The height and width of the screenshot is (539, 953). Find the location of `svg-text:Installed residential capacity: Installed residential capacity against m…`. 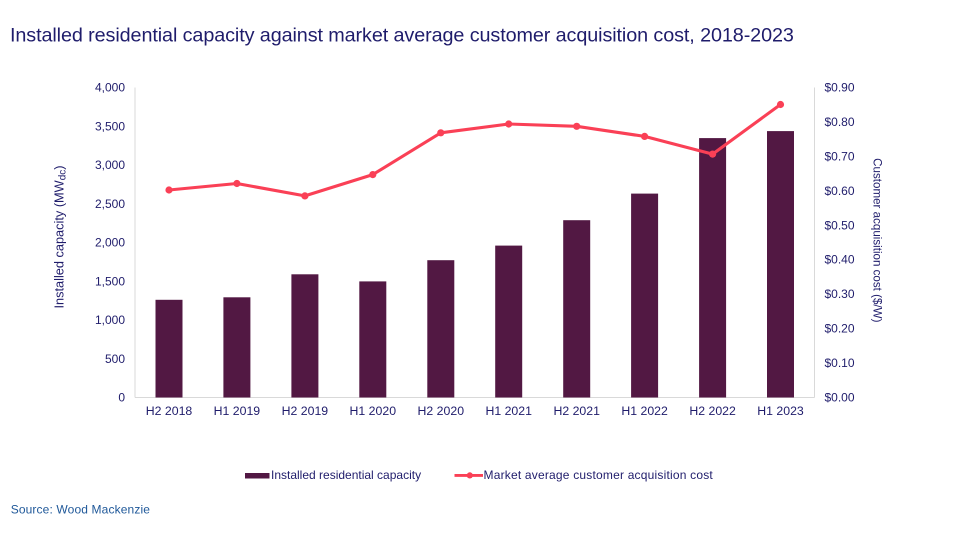

svg-text:Installed residential capacity: Installed residential capacity against m… is located at coordinates (402, 36).